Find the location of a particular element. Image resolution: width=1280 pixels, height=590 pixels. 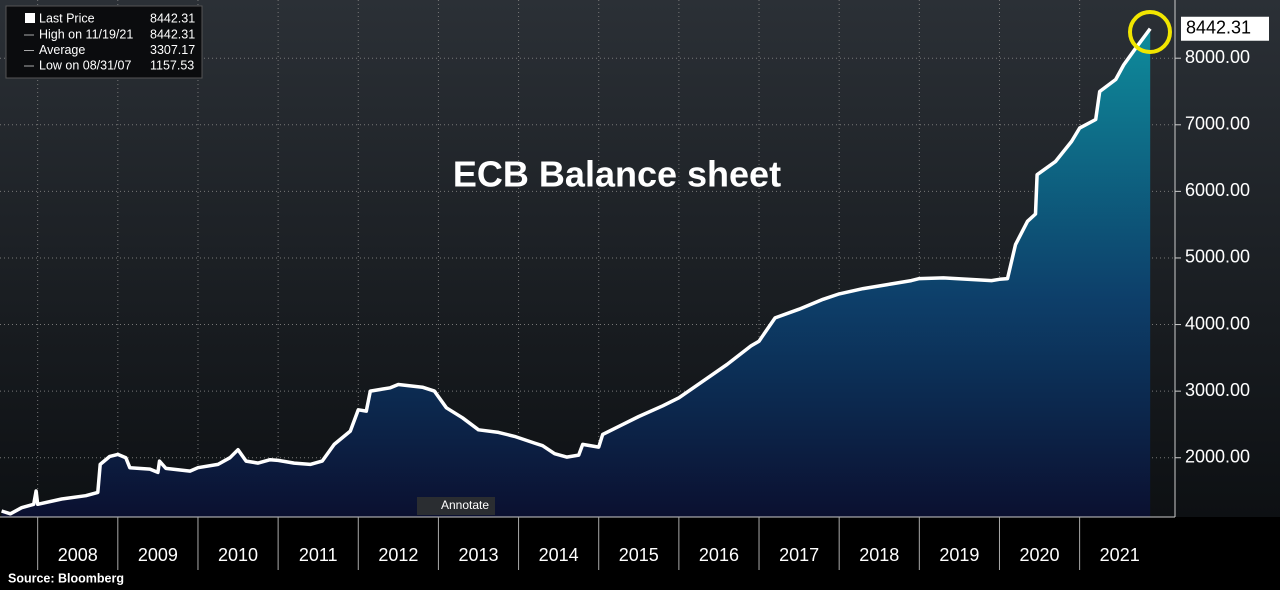

annotate-button is located at coordinates (456, 506).